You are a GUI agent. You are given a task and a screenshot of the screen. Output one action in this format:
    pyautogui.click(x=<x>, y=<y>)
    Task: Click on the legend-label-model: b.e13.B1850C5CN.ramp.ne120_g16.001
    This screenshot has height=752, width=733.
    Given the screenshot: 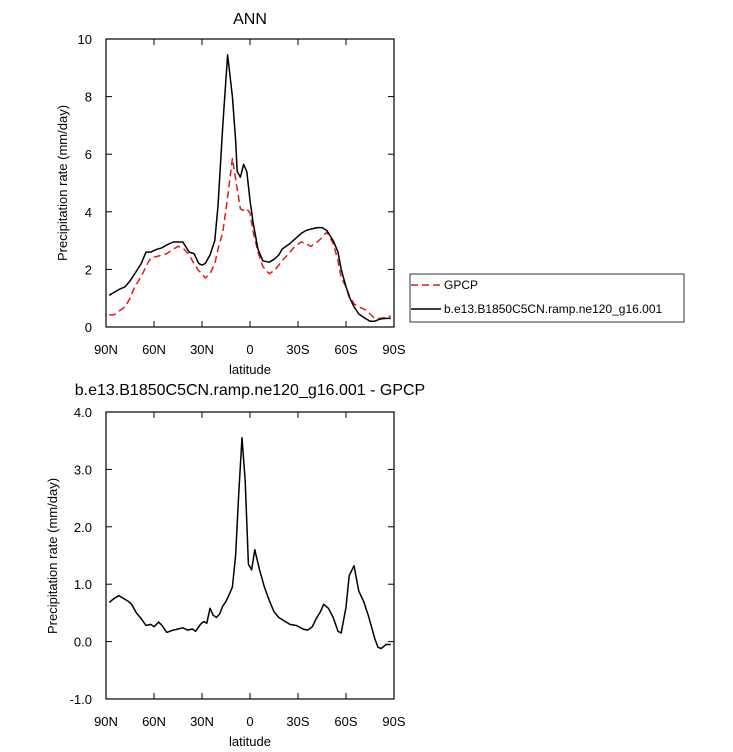 What is the action you would take?
    pyautogui.click(x=553, y=309)
    